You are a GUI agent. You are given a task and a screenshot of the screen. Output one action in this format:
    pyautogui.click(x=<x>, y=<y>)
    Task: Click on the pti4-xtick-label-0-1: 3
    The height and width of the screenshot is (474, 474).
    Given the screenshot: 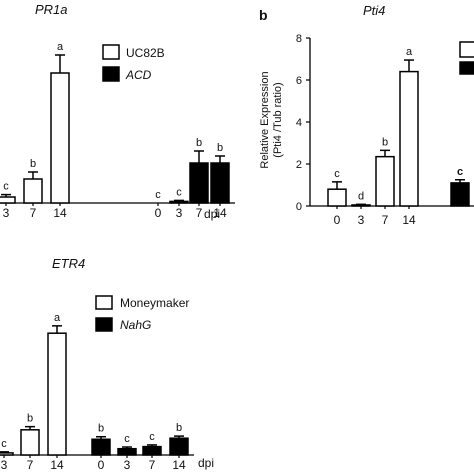 What is the action you would take?
    pyautogui.click(x=361, y=220)
    